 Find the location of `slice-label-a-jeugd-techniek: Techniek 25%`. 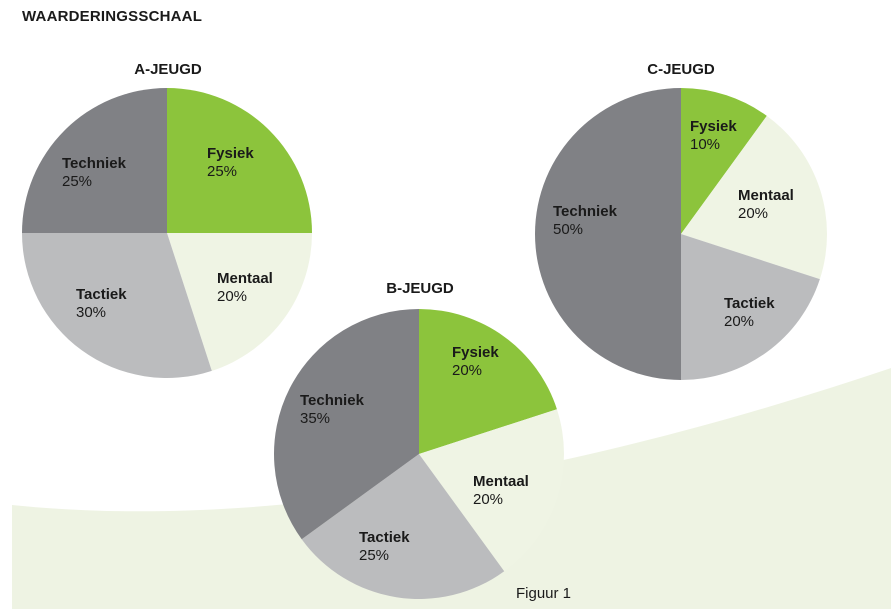

slice-label-a-jeugd-techniek: Techniek 25% is located at coordinates (94, 172).